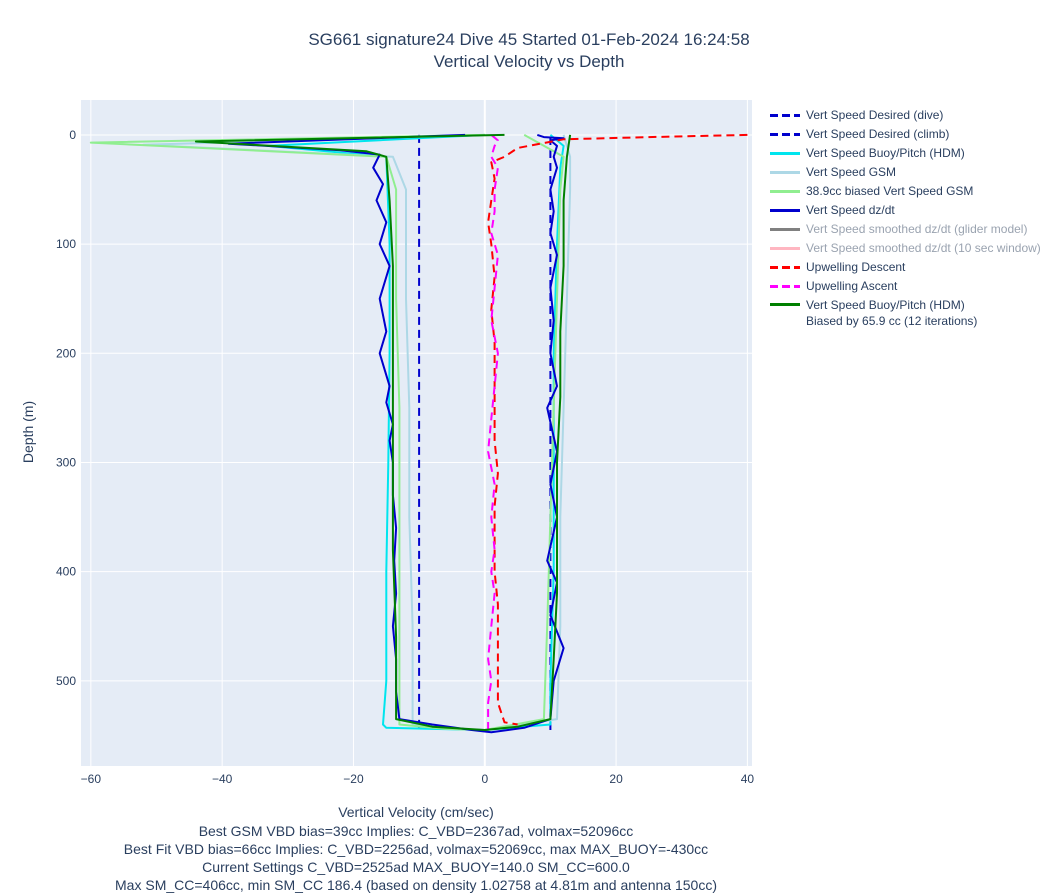  I want to click on y-tick-label: 400, so click(66, 572).